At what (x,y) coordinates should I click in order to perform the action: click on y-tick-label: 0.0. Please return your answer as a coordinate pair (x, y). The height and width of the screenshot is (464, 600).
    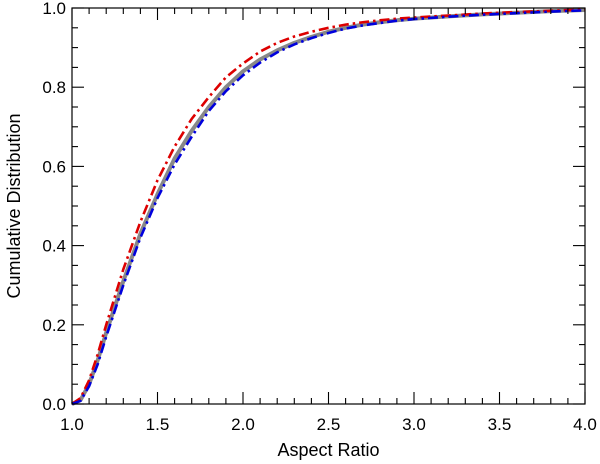
    Looking at the image, I should click on (54, 404).